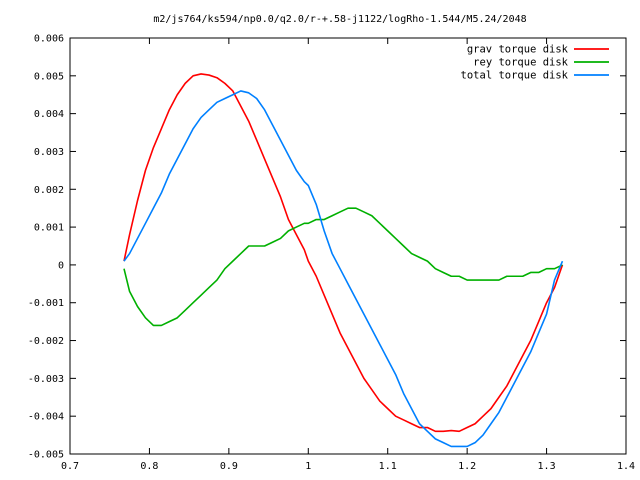 Image resolution: width=640 pixels, height=480 pixels. Describe the element at coordinates (515, 76) in the screenshot. I see `legend-label: total torque disk` at that location.